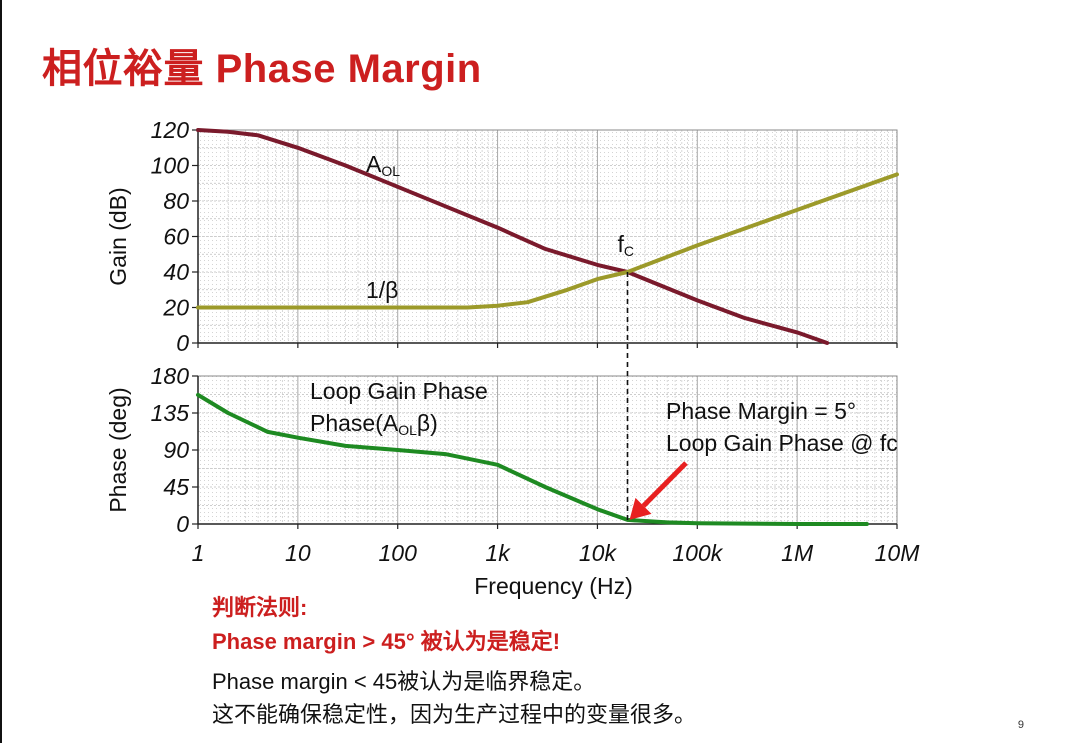 The width and height of the screenshot is (1080, 743). Describe the element at coordinates (898, 553) in the screenshot. I see `phase-xtick-label: 10M` at that location.